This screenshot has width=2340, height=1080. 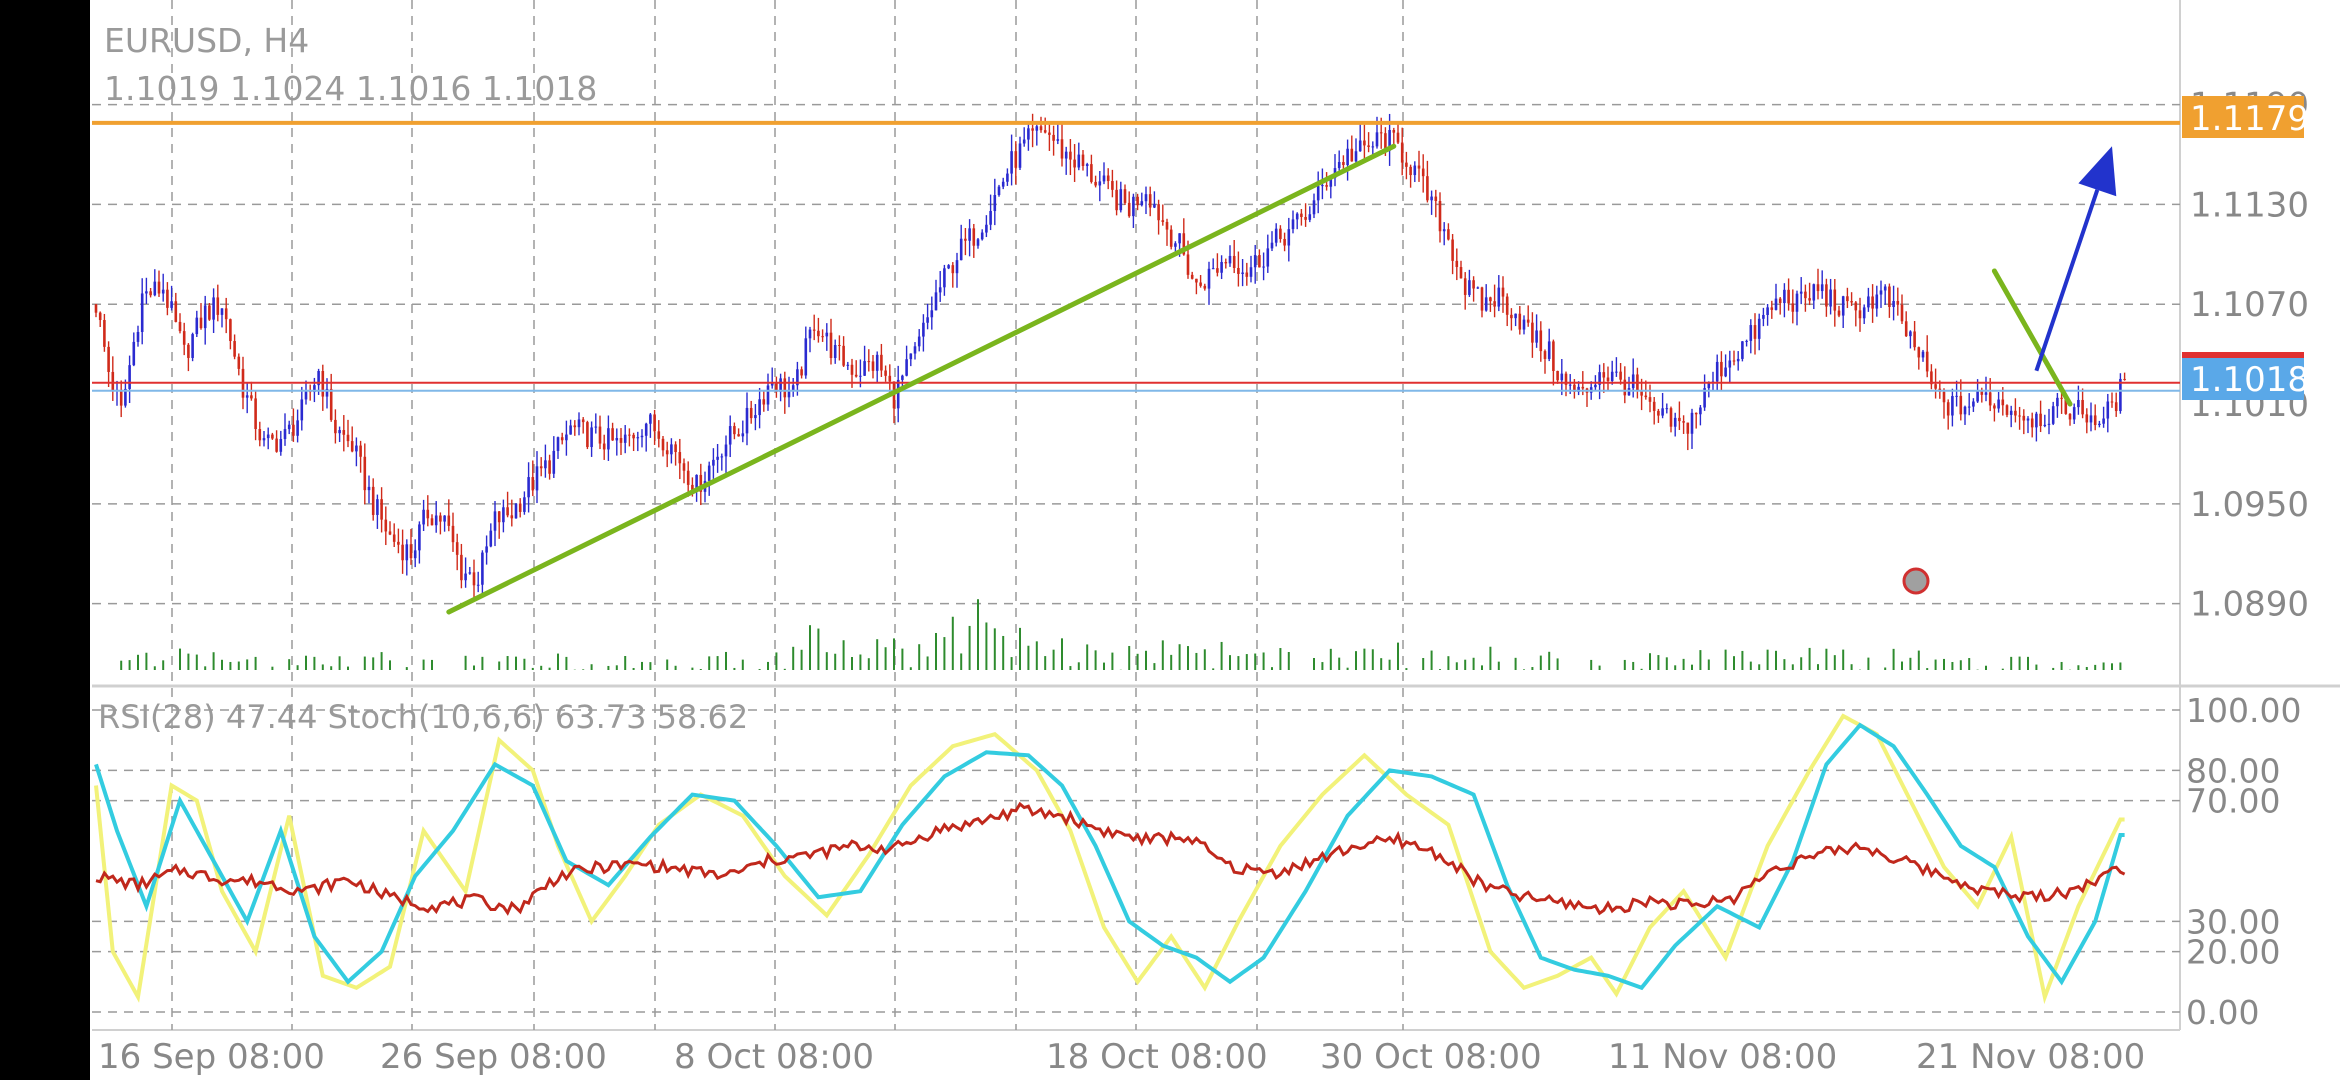 What do you see at coordinates (2097, 171) in the screenshot?
I see `projection-arrow-head` at bounding box center [2097, 171].